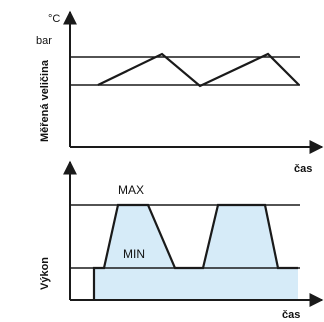 The width and height of the screenshot is (324, 322). Describe the element at coordinates (45, 100) in the screenshot. I see `top-y-axis-label: Měřená veličina` at that location.